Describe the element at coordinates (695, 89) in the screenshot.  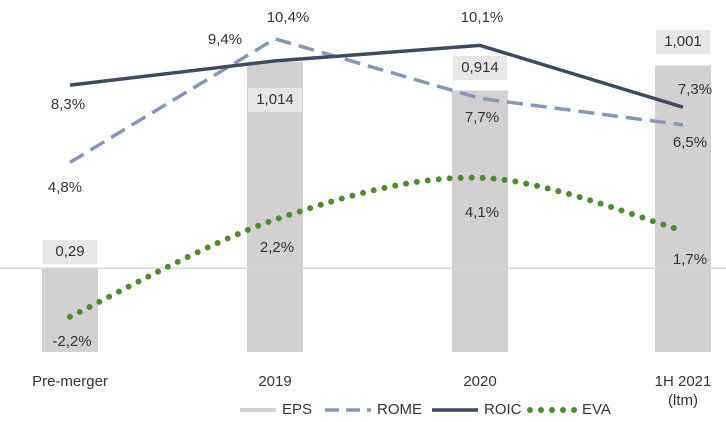
I see `value-label: 7,3%` at that location.